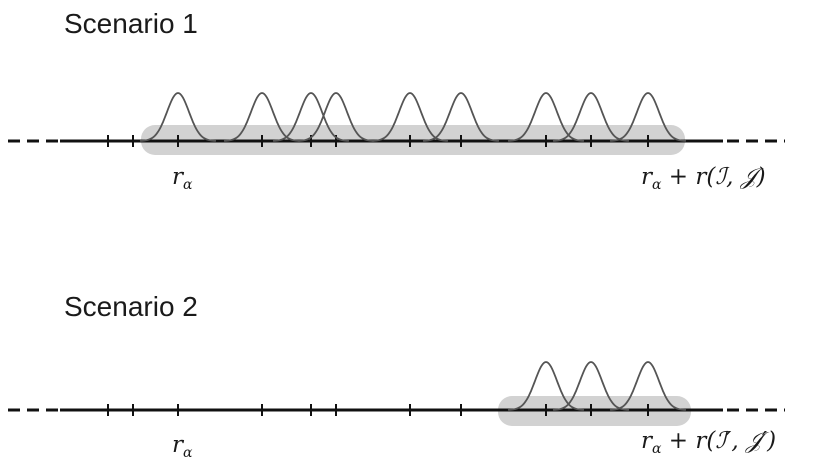  Describe the element at coordinates (177, 445) in the screenshot. I see `scenario-2-start-main: r` at that location.